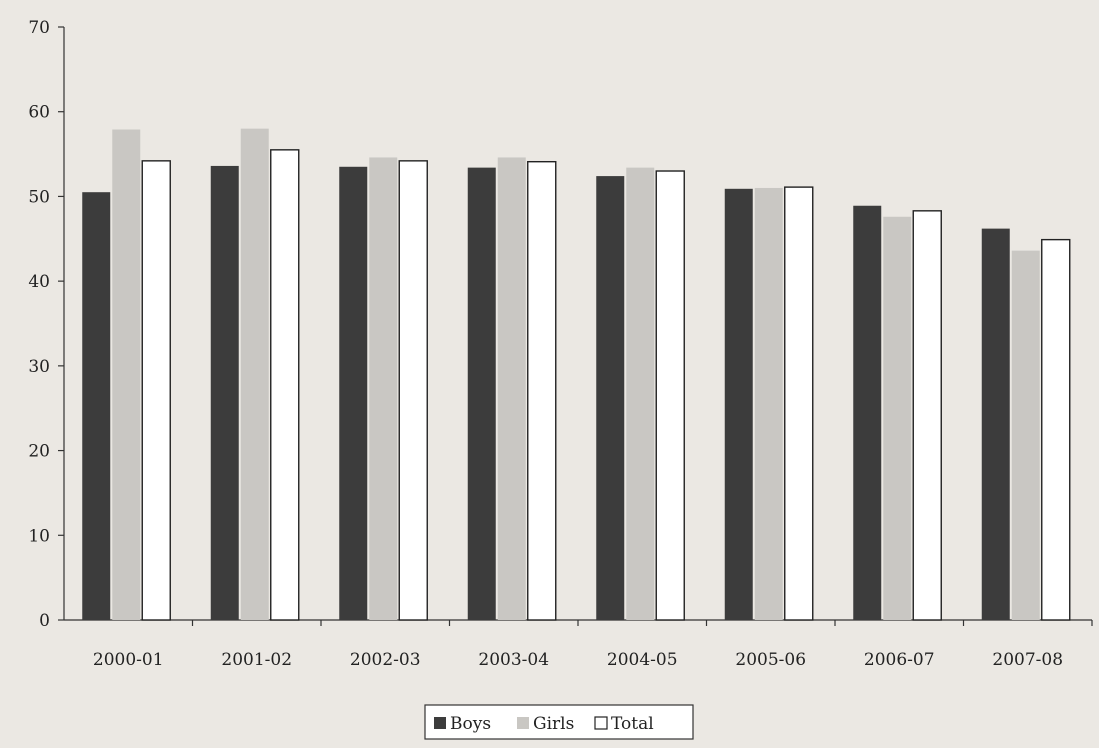 Image resolution: width=1099 pixels, height=748 pixels. Describe the element at coordinates (39, 282) in the screenshot. I see `y-tick-label: 40` at that location.